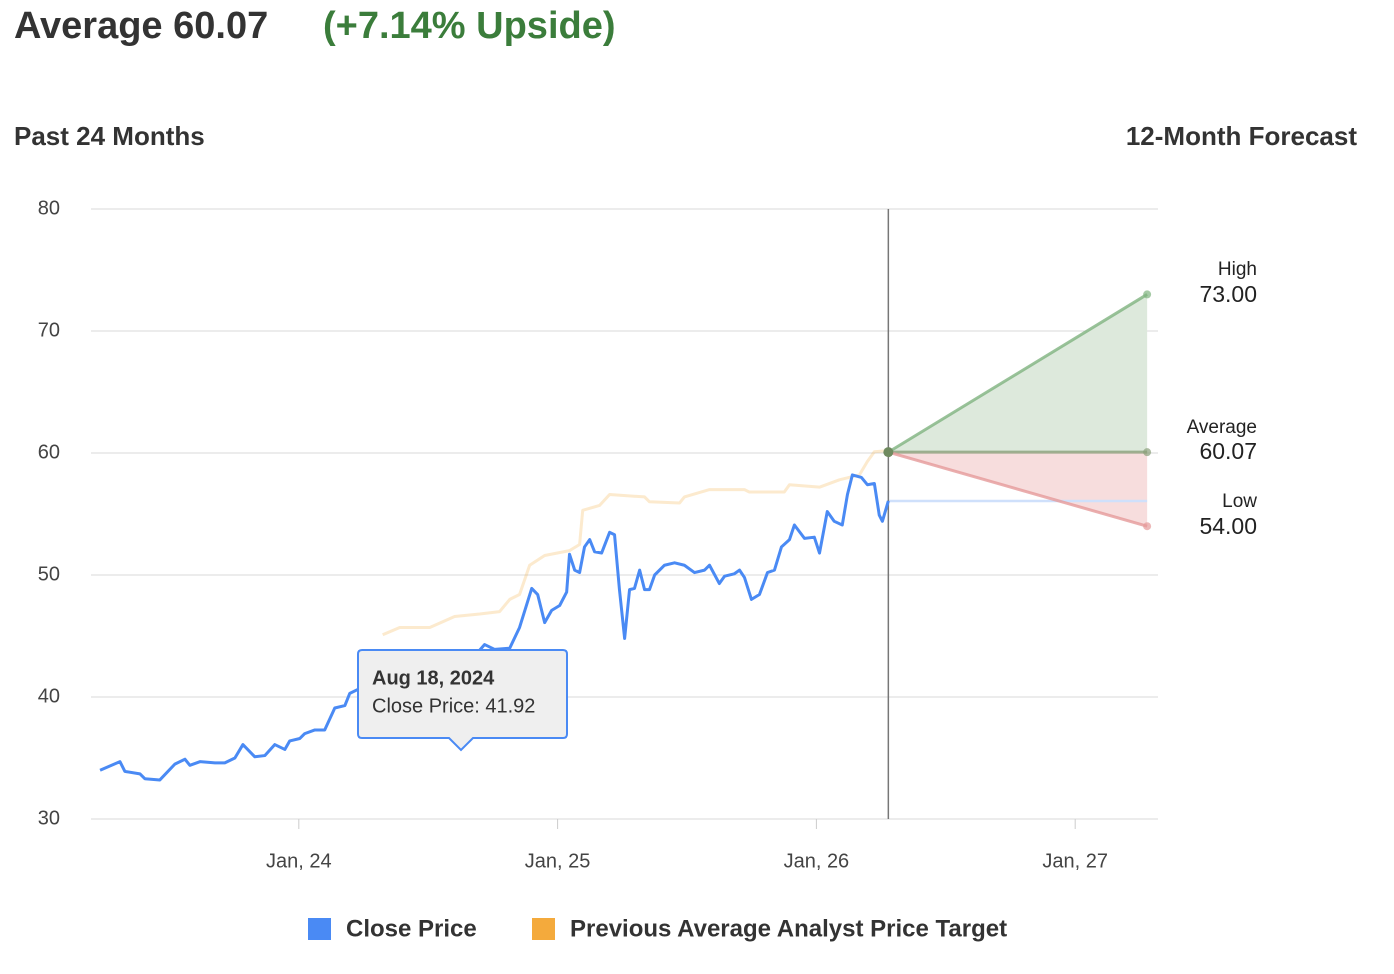  Describe the element at coordinates (1228, 294) in the screenshot. I see `forecast-value-label: 73.00` at that location.